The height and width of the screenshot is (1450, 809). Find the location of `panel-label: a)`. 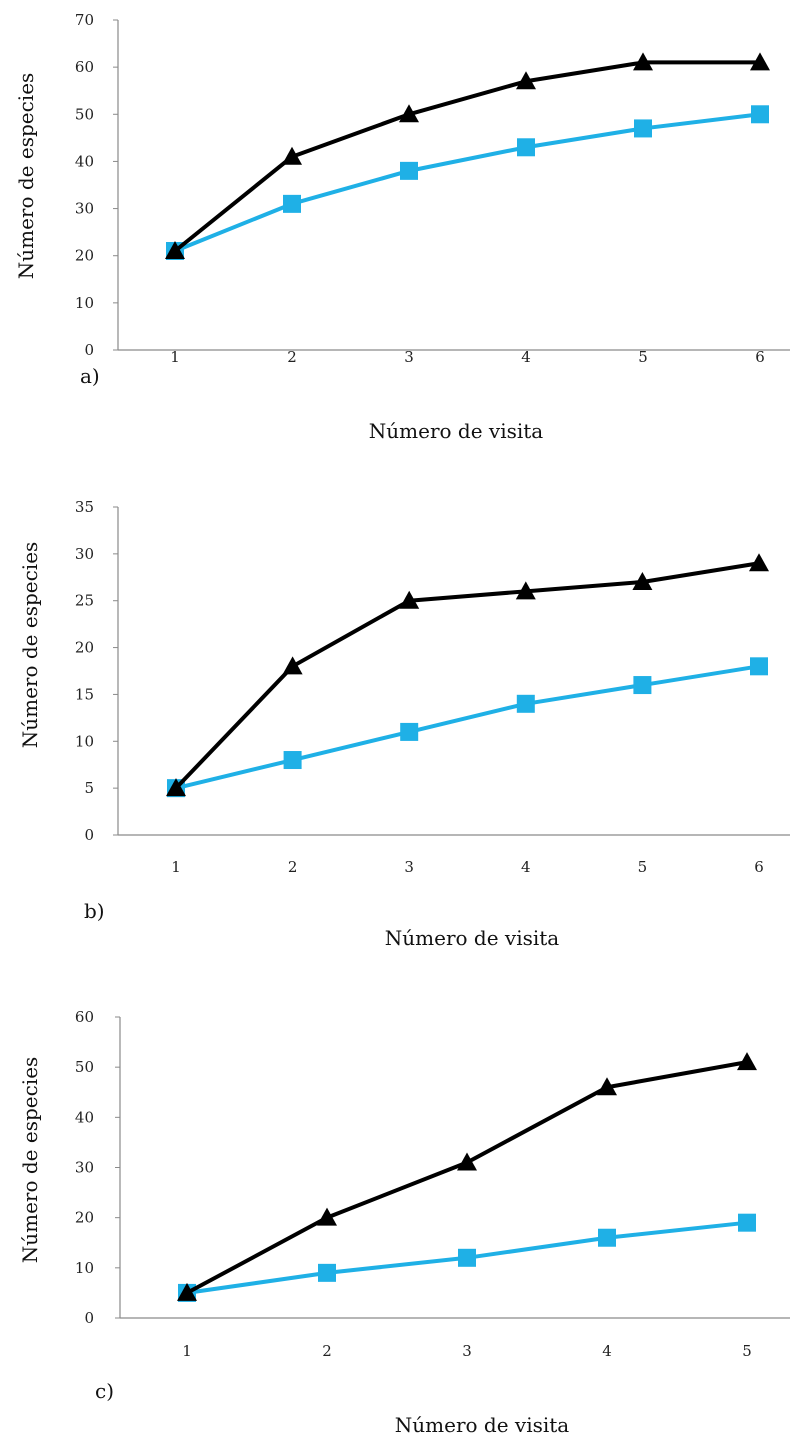

panel-label: a) is located at coordinates (90, 376).